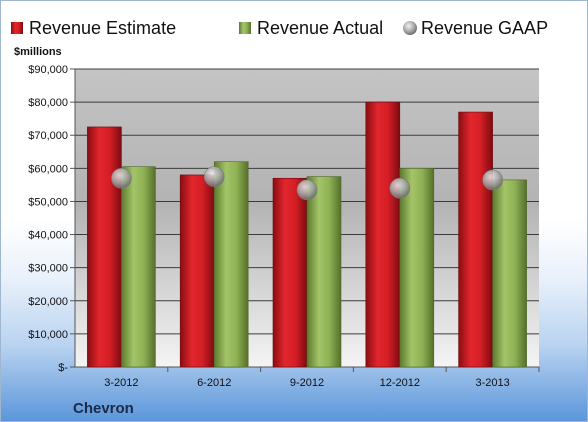 The image size is (588, 422). Describe the element at coordinates (48, 136) in the screenshot. I see `y-tick-label: $70,000` at that location.